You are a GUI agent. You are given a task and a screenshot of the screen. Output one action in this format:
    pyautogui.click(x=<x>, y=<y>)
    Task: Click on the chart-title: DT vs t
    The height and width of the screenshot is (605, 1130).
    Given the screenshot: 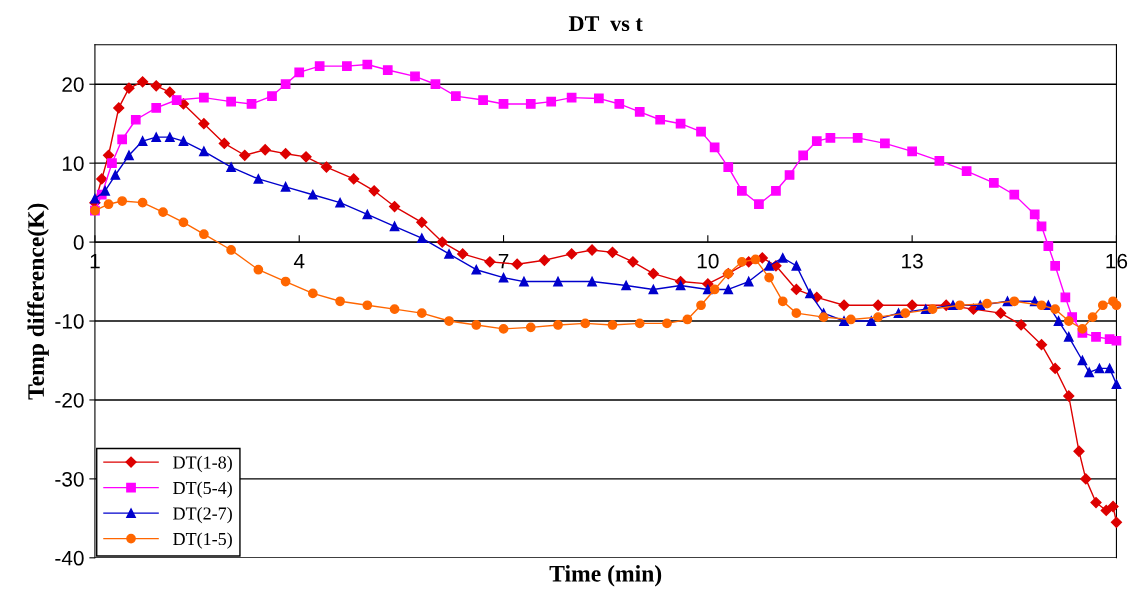 What is the action you would take?
    pyautogui.click(x=605, y=24)
    